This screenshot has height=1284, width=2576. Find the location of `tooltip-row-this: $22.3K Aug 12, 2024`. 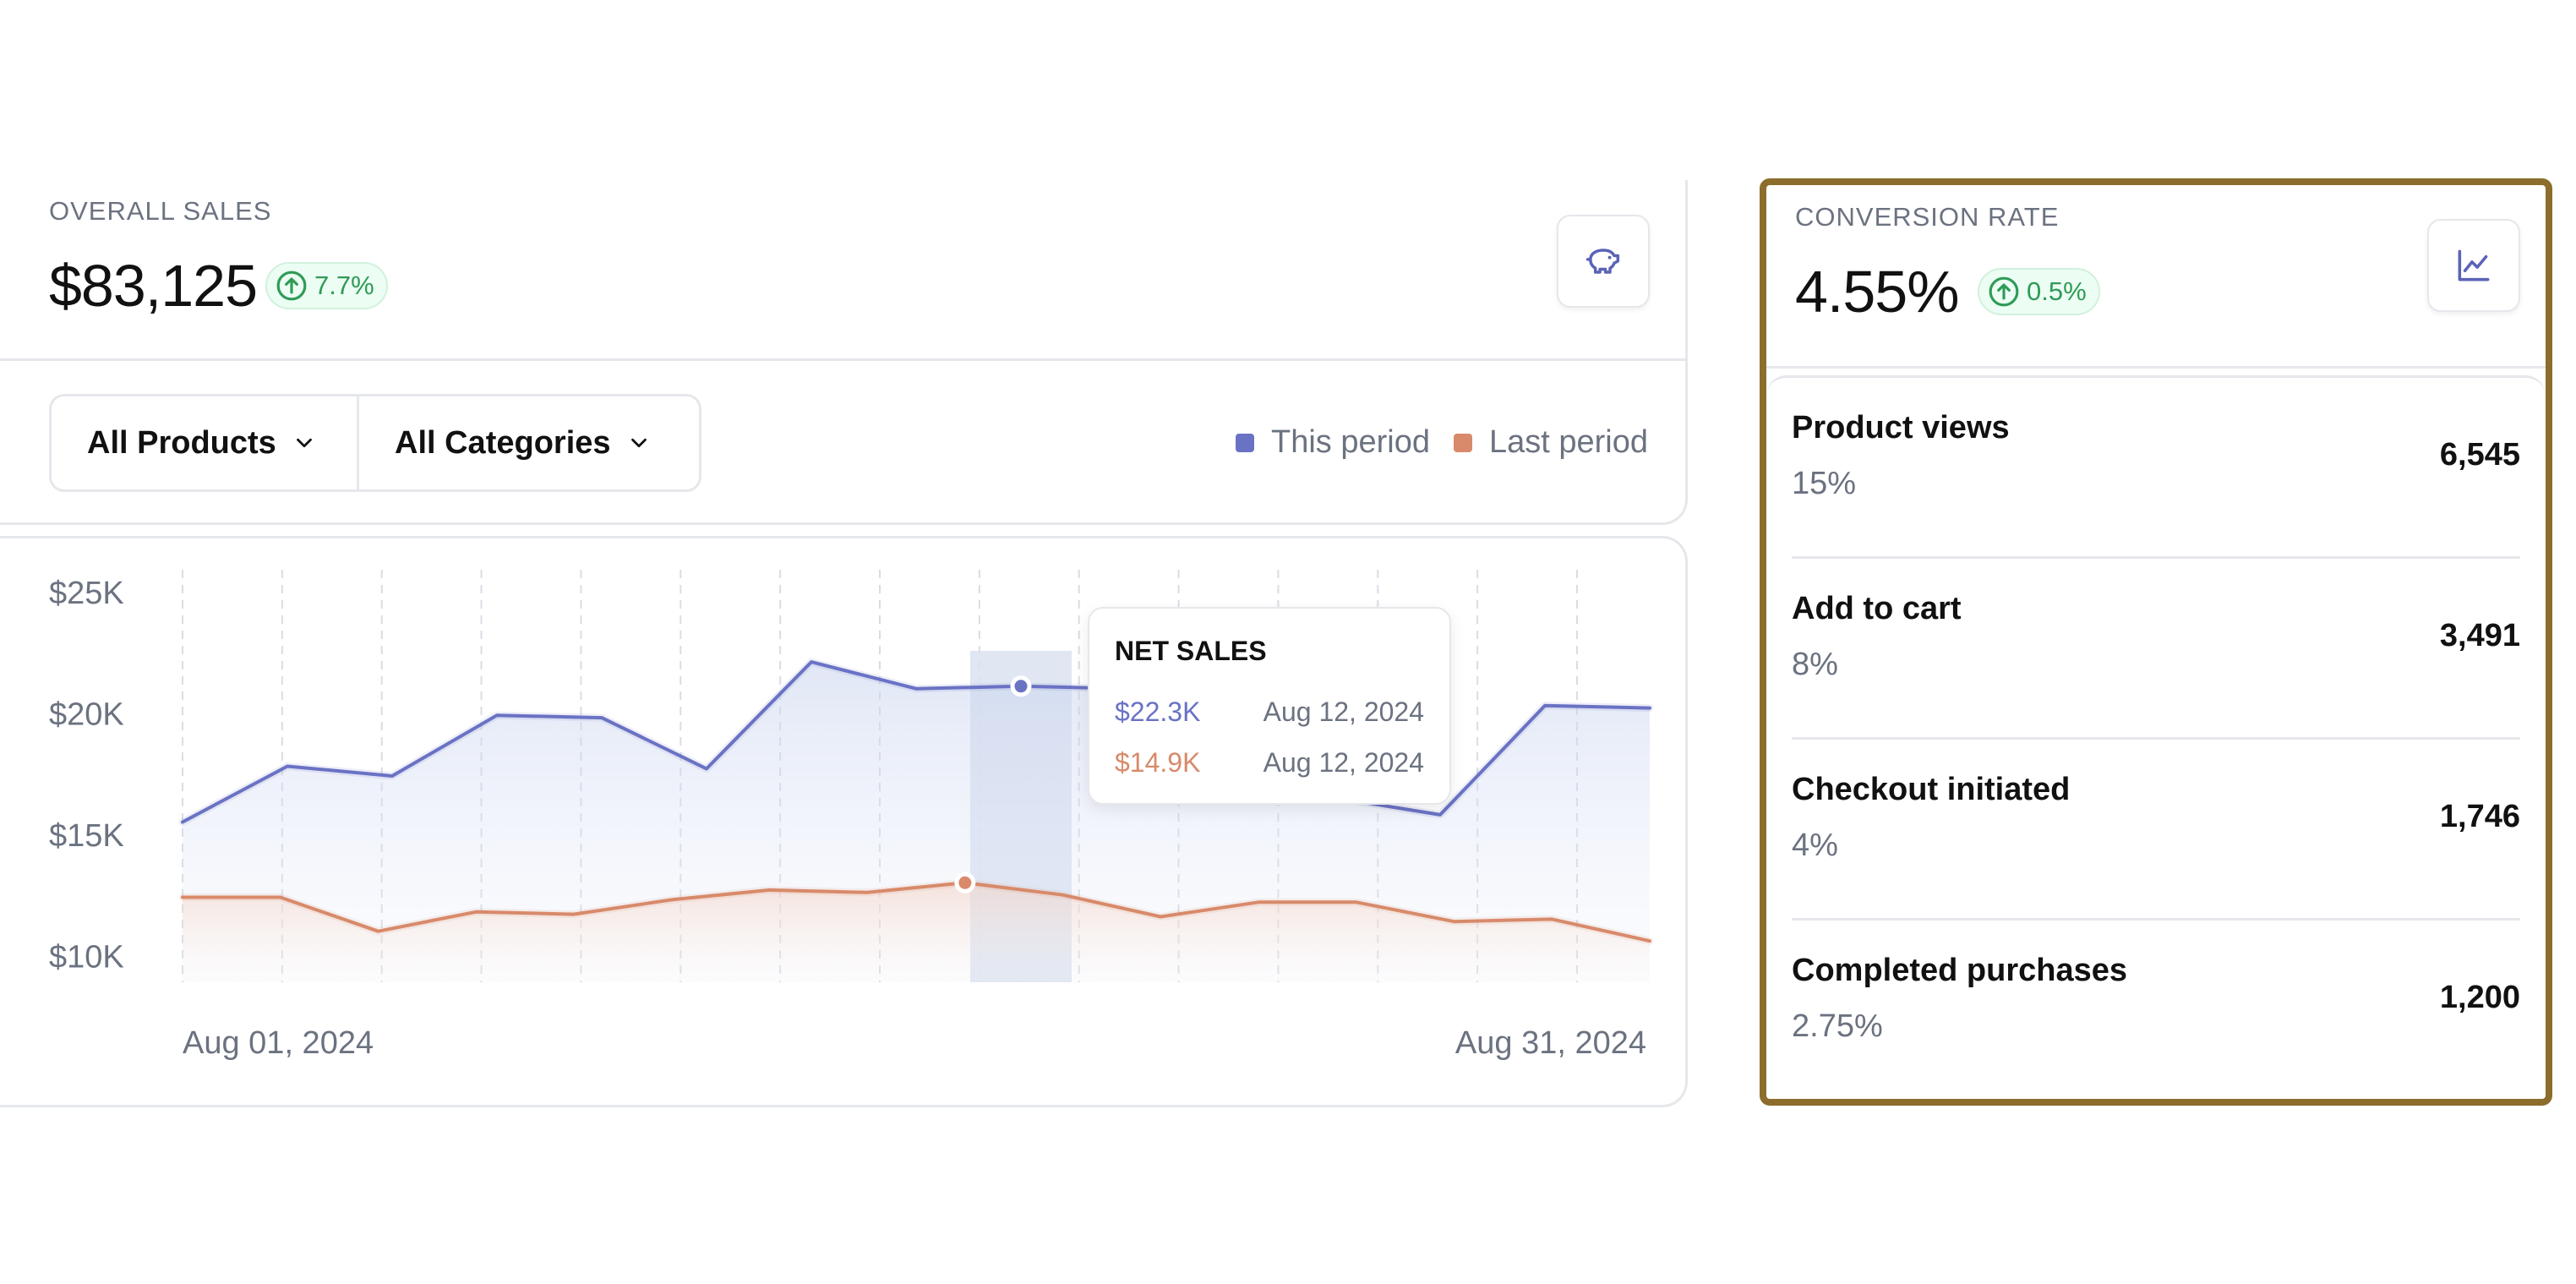

tooltip-row-this: $22.3K Aug 12, 2024 is located at coordinates (1269, 712).